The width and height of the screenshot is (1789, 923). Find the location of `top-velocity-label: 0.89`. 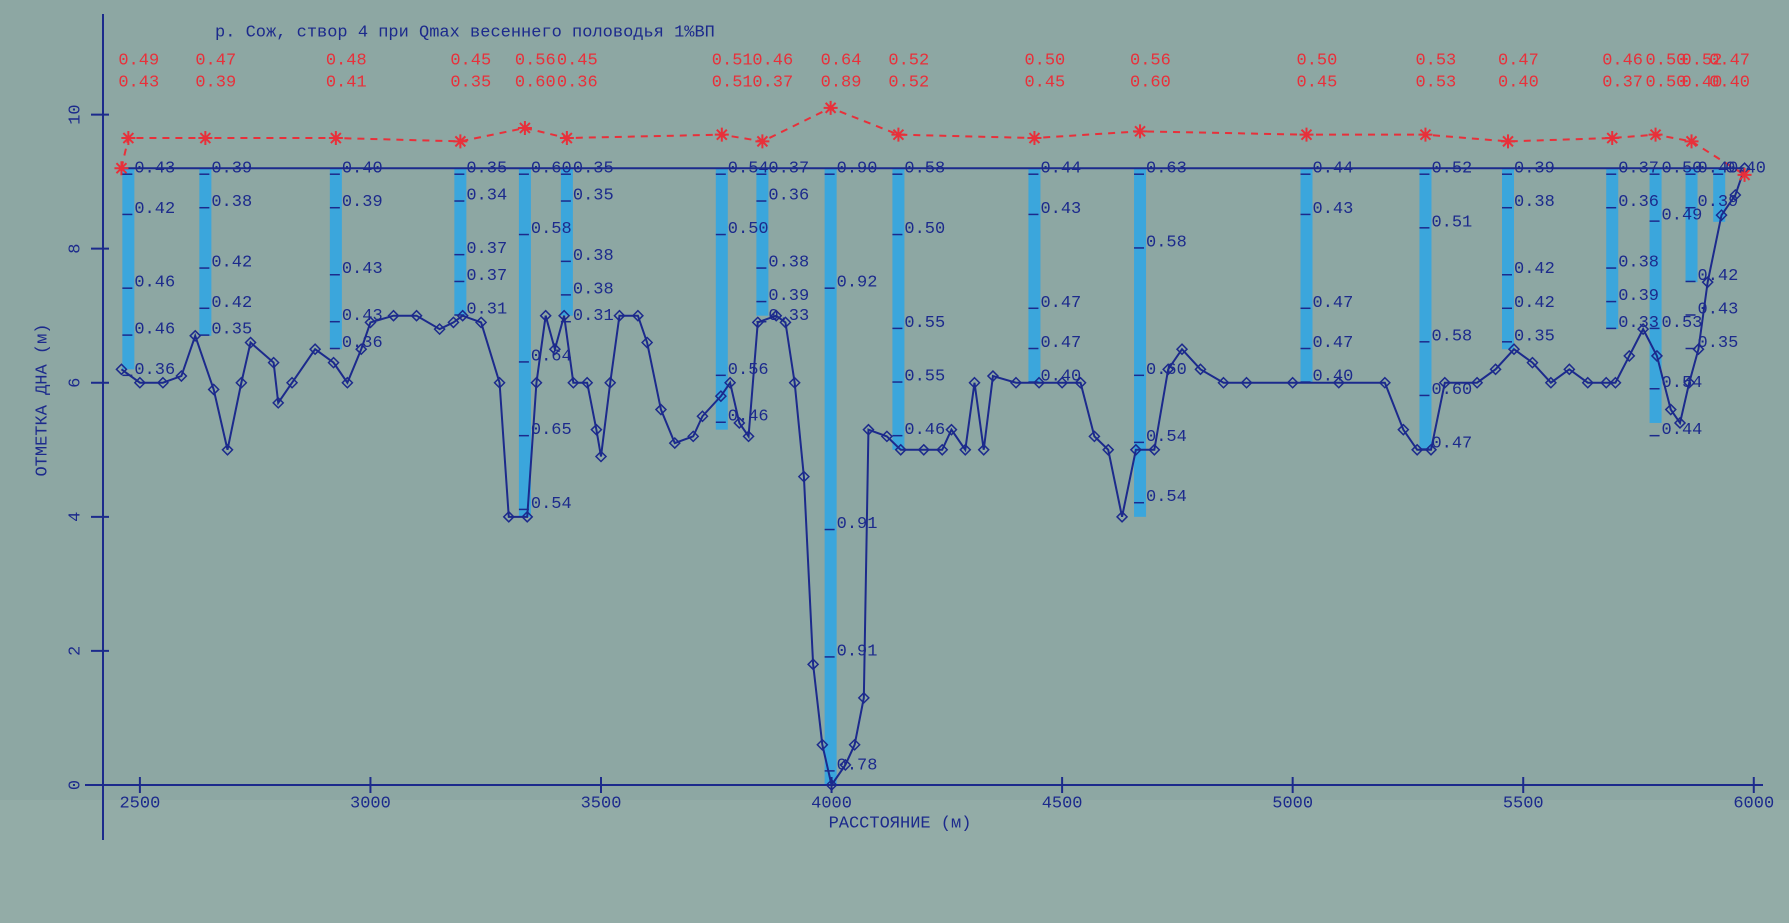

top-velocity-label: 0.89 is located at coordinates (841, 82).